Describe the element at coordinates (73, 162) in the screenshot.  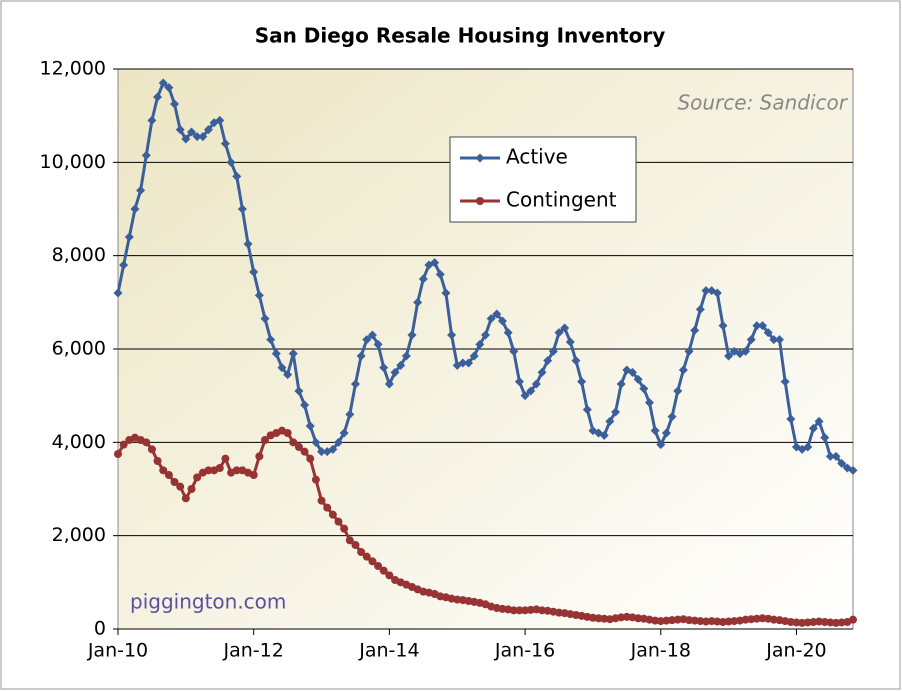
I see `y-tick-label: 10,000` at that location.